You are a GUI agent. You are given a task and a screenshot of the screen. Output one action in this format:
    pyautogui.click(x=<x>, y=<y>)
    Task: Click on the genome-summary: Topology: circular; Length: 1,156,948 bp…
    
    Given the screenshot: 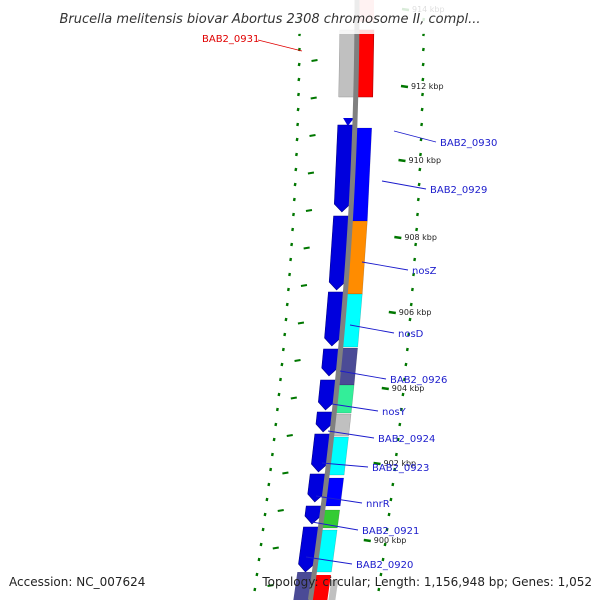 What is the action you would take?
    pyautogui.click(x=427, y=582)
    